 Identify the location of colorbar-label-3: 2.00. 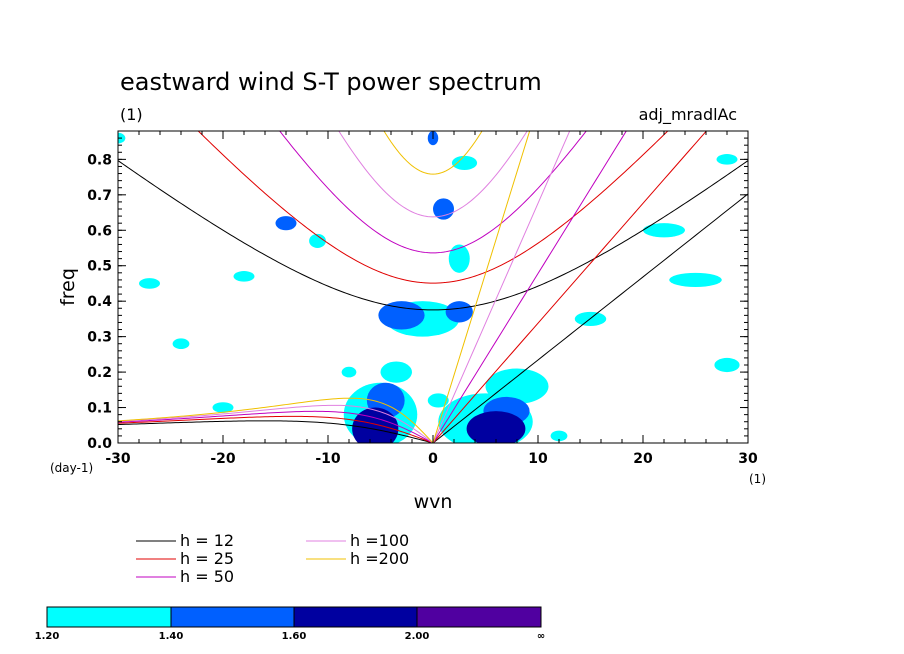
(417, 636).